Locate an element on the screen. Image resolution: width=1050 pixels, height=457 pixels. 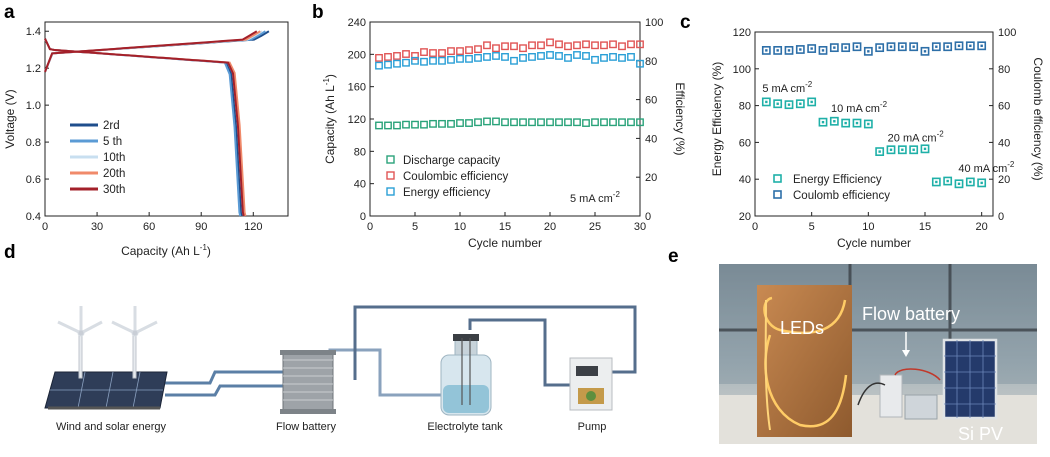
x-tick-label: 20 is located at coordinates (550, 227).